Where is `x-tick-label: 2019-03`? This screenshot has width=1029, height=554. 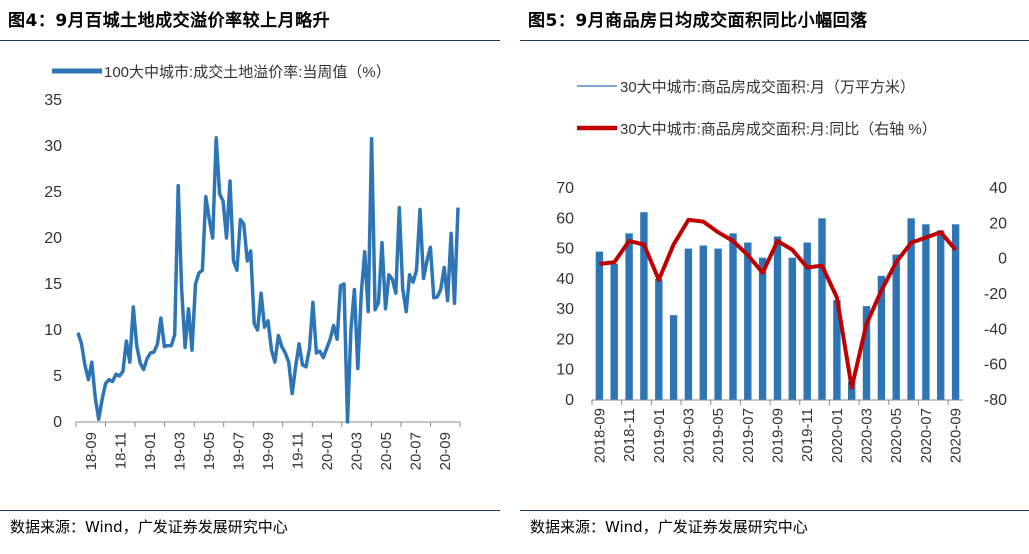 x-tick-label: 2019-03 is located at coordinates (688, 435).